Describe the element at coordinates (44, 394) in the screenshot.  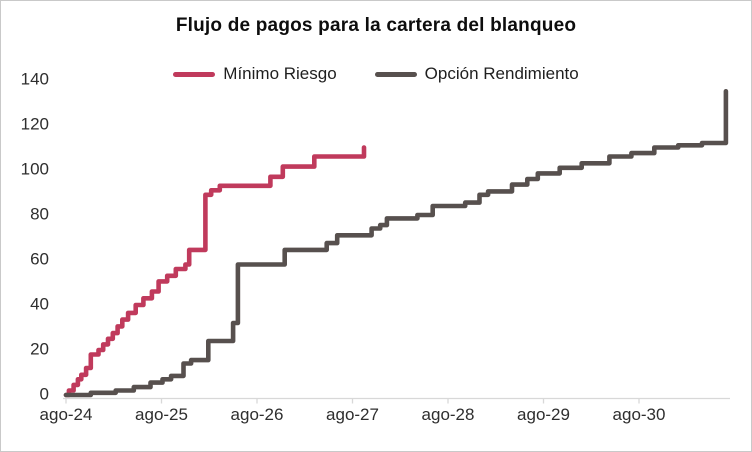
I see `y-tick-label: 0` at that location.